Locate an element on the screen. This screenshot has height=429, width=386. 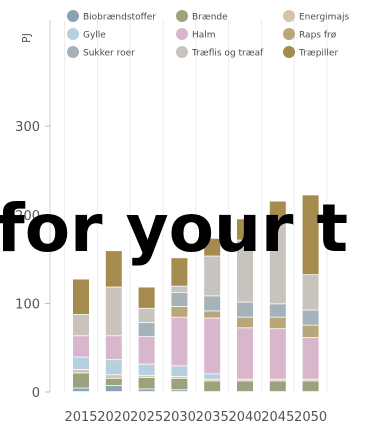
legend-label: Raps frø is located at coordinates (318, 36).